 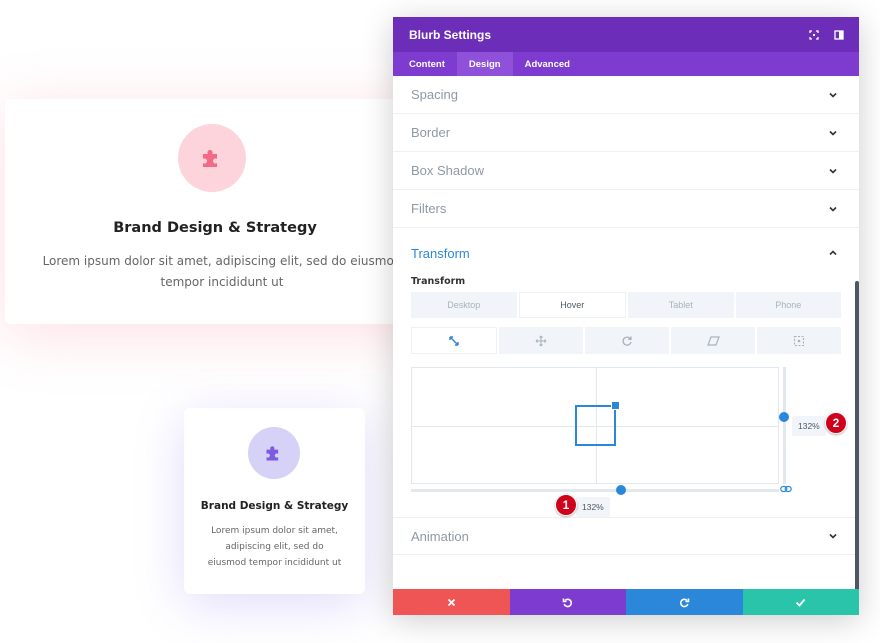 I want to click on section-label: Border, so click(x=431, y=132).